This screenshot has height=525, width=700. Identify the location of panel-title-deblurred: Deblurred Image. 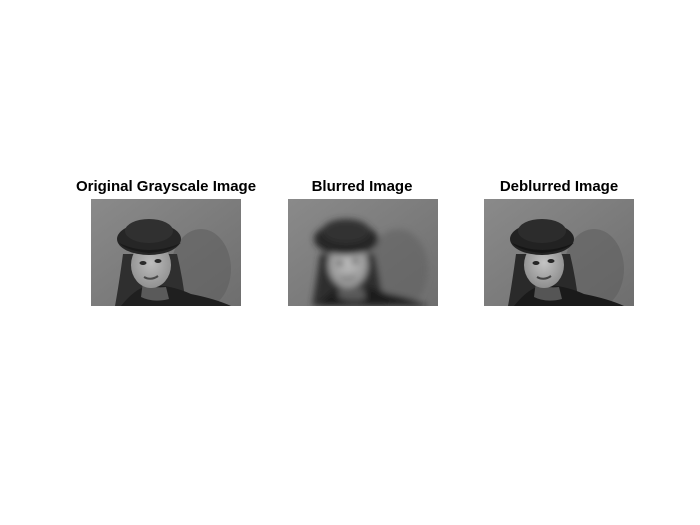
(559, 186).